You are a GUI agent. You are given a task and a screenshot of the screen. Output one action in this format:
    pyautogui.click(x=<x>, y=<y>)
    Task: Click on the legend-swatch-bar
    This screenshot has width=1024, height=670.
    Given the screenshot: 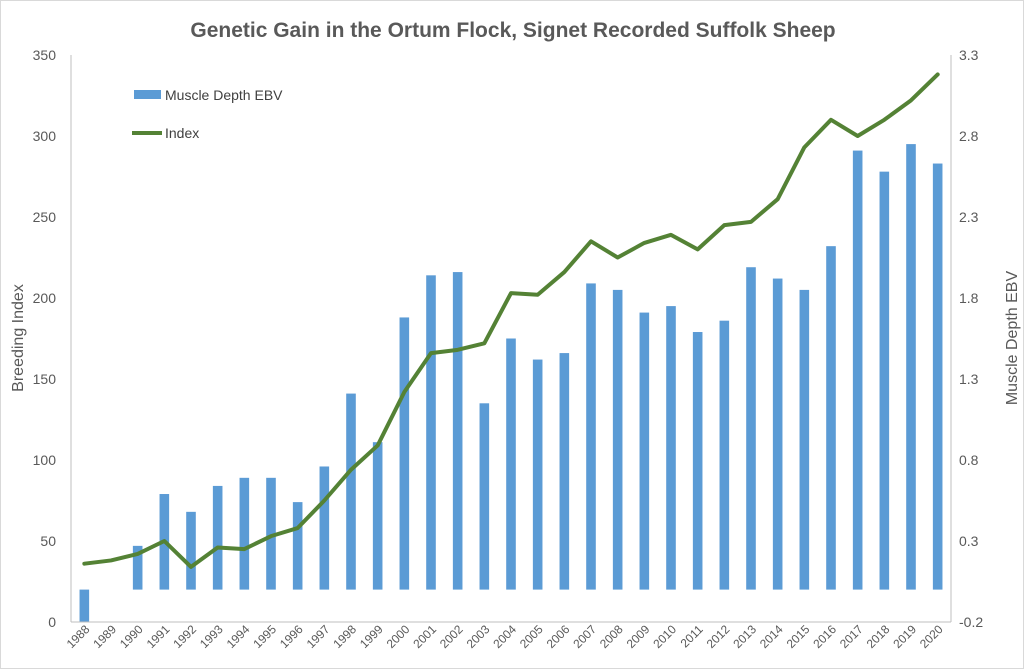 What is the action you would take?
    pyautogui.click(x=147, y=94)
    